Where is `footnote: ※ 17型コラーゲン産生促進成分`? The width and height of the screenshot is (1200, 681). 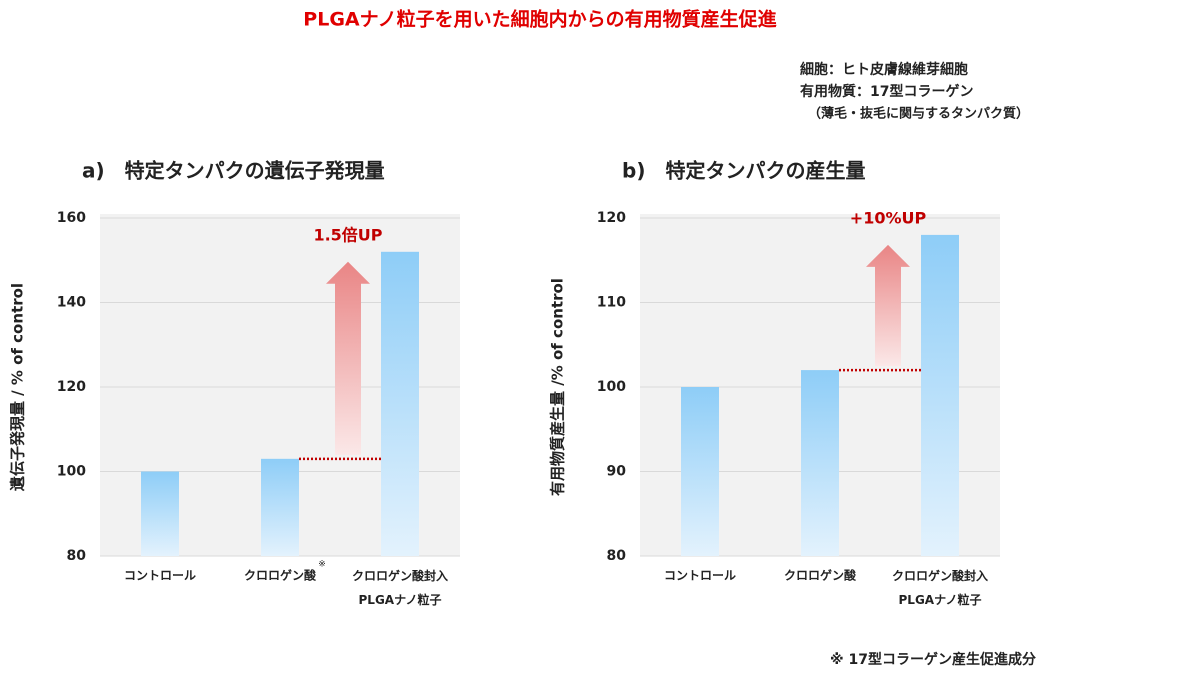 footnote: ※ 17型コラーゲン産生促進成分 is located at coordinates (933, 659).